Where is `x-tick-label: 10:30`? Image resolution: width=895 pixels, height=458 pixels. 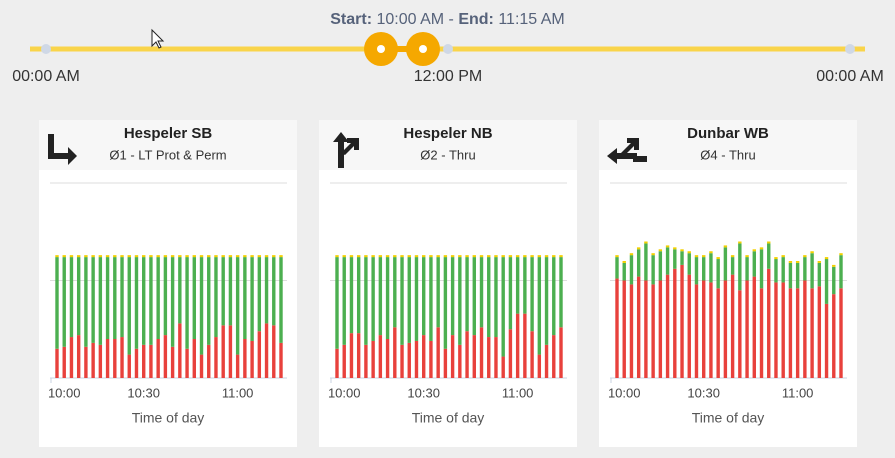 x-tick-label: 10:30 is located at coordinates (703, 392).